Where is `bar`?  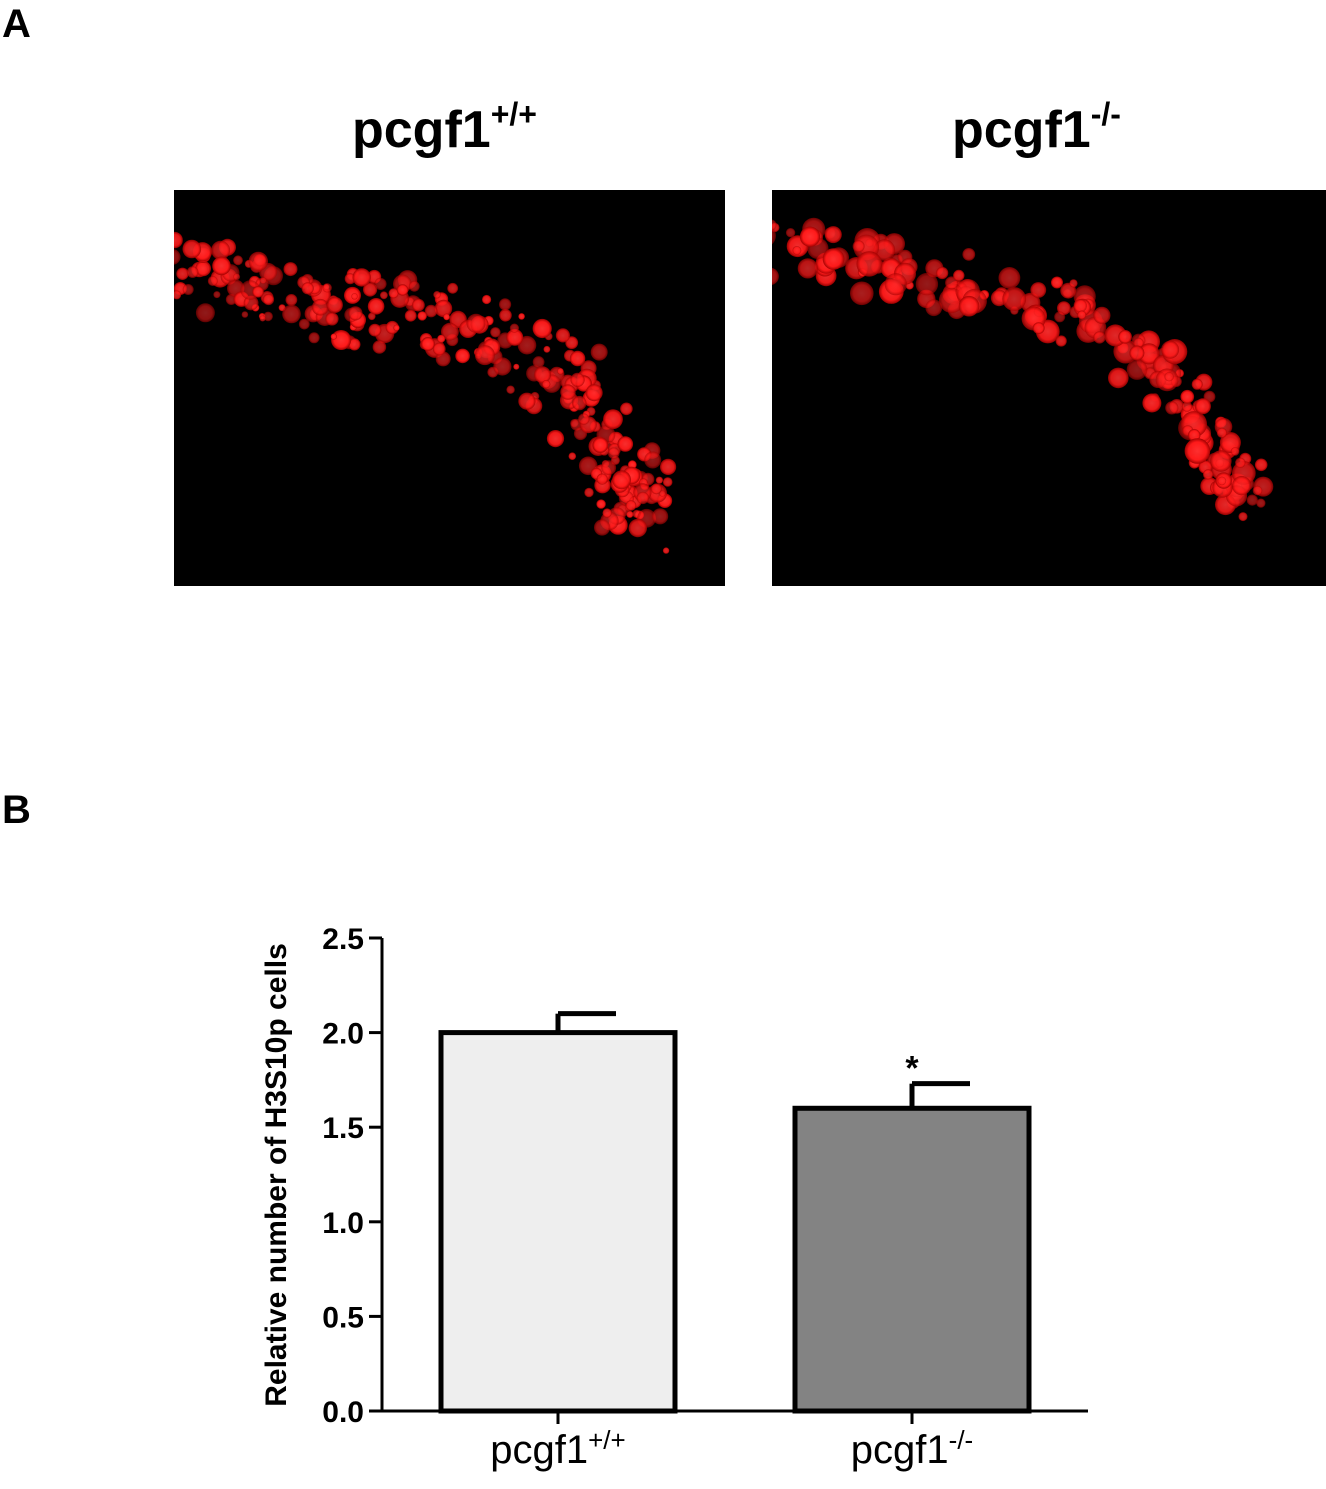
bar is located at coordinates (558, 1222).